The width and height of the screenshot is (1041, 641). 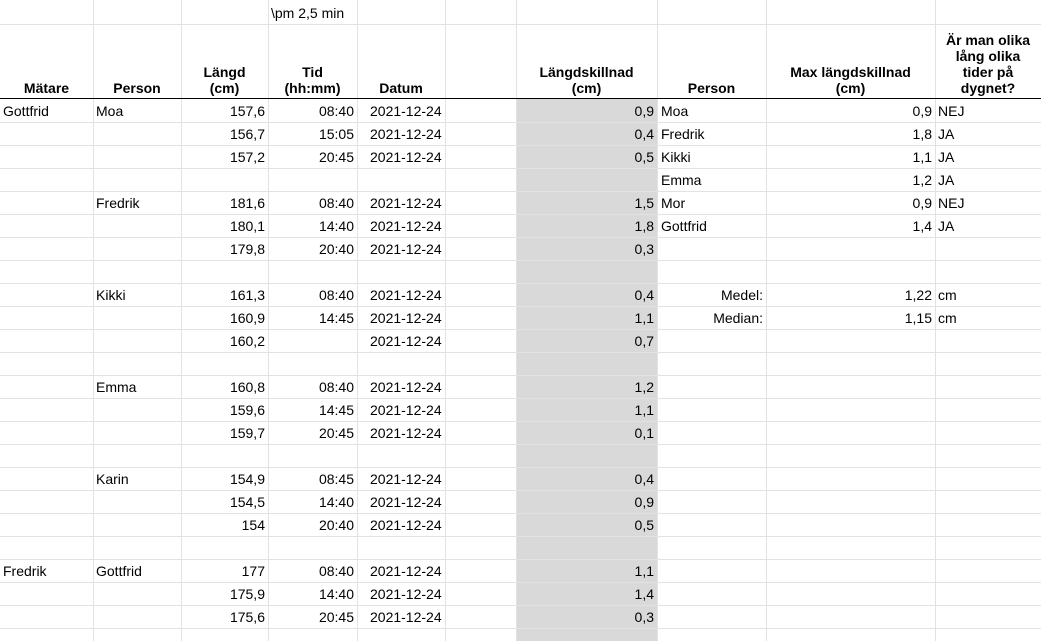 What do you see at coordinates (46, 88) in the screenshot?
I see `header-matare: Mätare` at bounding box center [46, 88].